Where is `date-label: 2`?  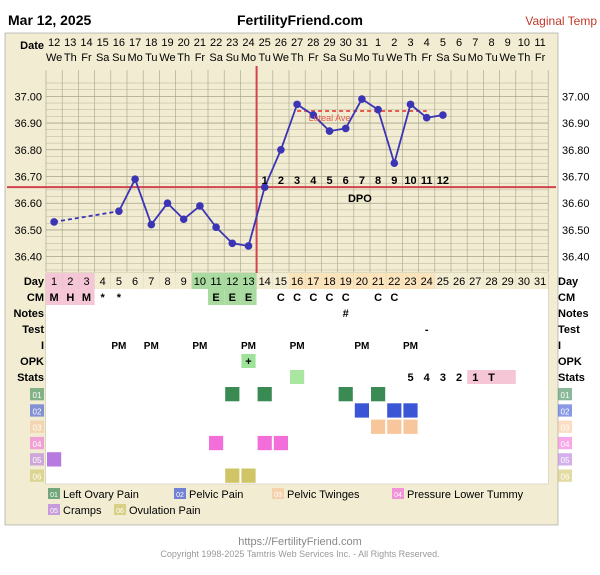 date-label: 2 is located at coordinates (394, 43).